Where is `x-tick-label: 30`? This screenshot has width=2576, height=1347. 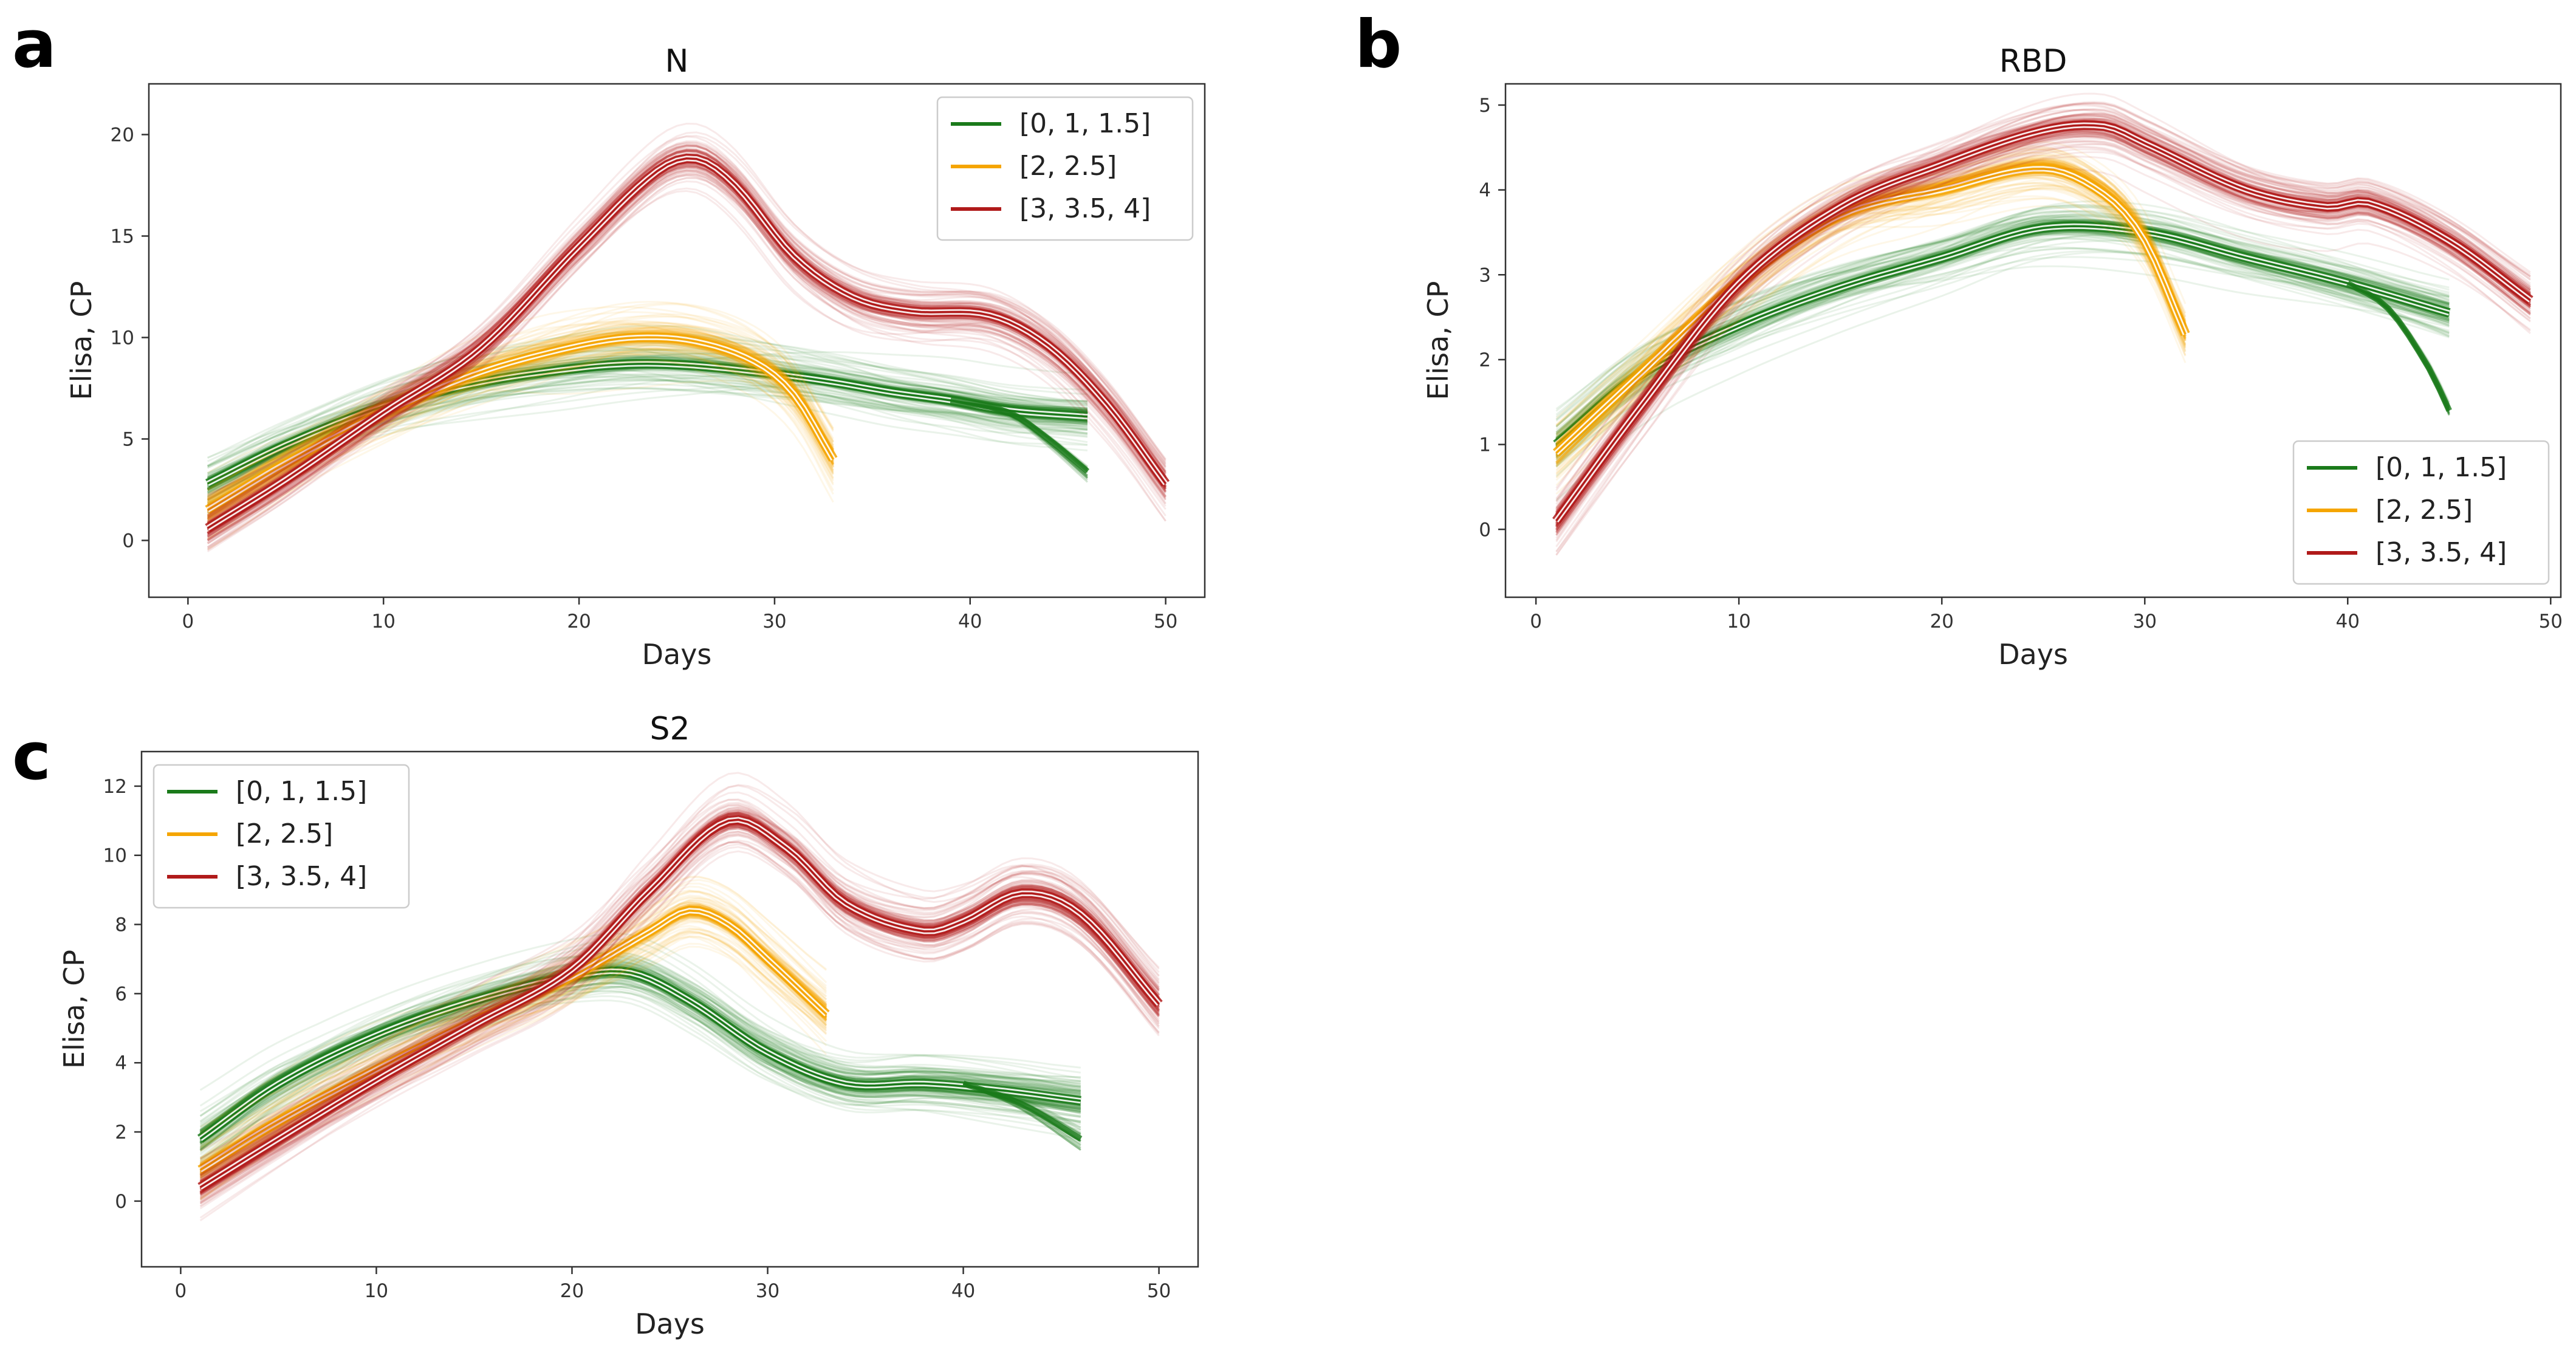 x-tick-label: 30 is located at coordinates (774, 621).